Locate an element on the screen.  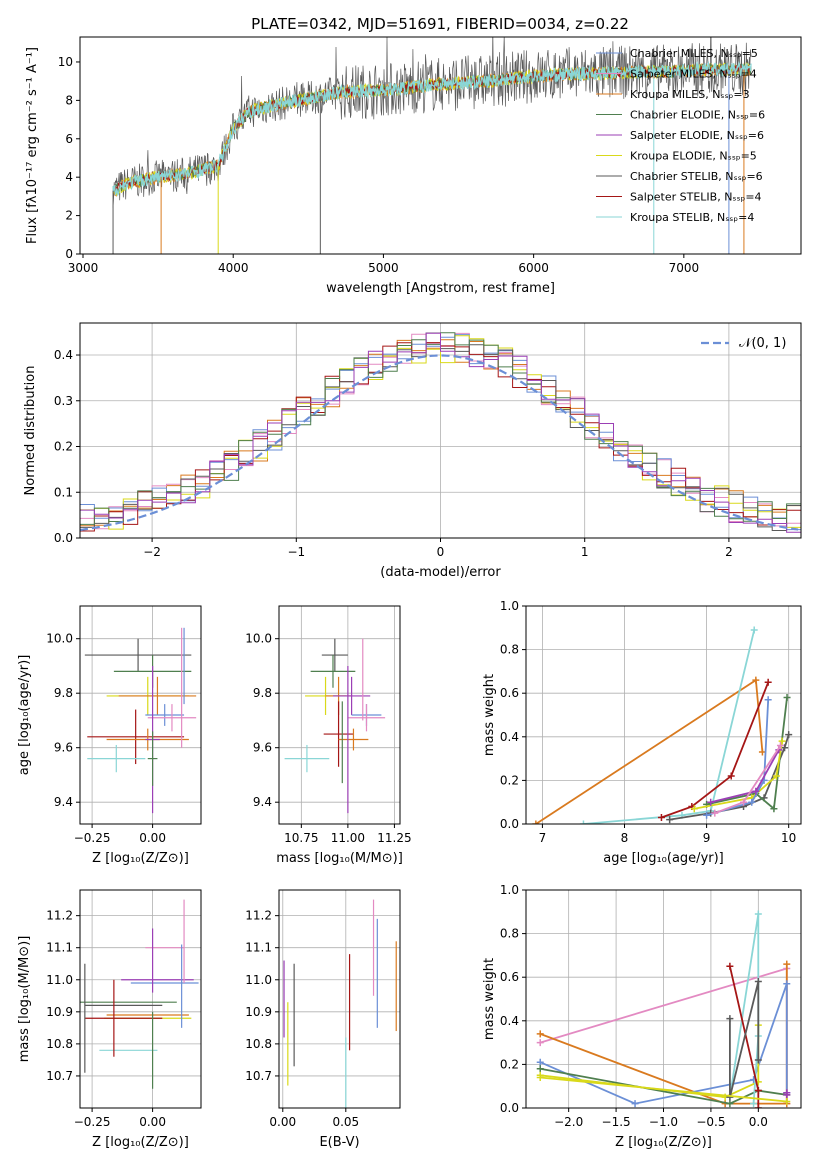
residuals-xtick-label: −2 is located at coordinates (152, 552).